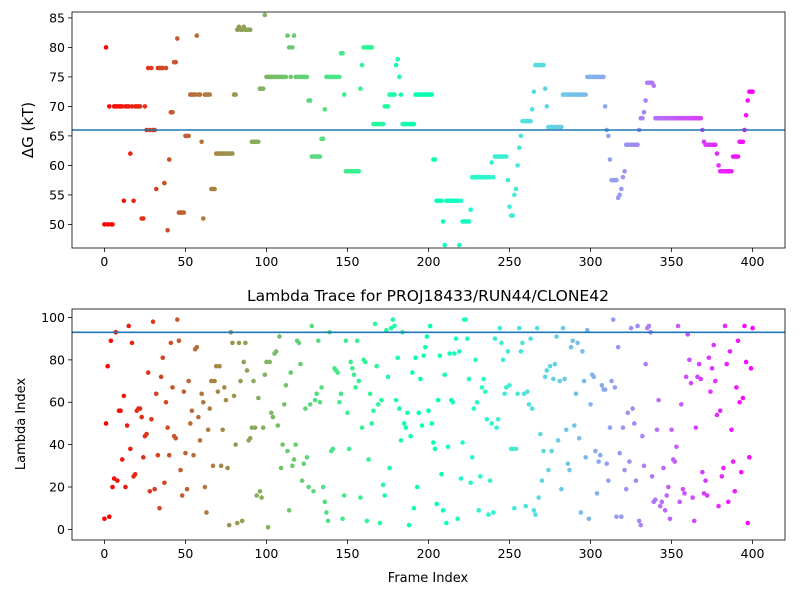 The image size is (800, 600). What do you see at coordinates (267, 553) in the screenshot?
I see `x-tick-label: 100` at bounding box center [267, 553].